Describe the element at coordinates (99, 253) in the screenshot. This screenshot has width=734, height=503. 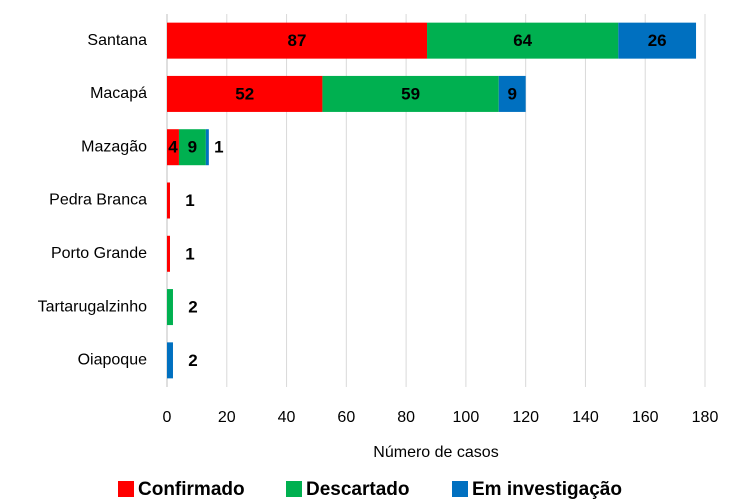
I see `y-tick-label: Porto Grande` at that location.